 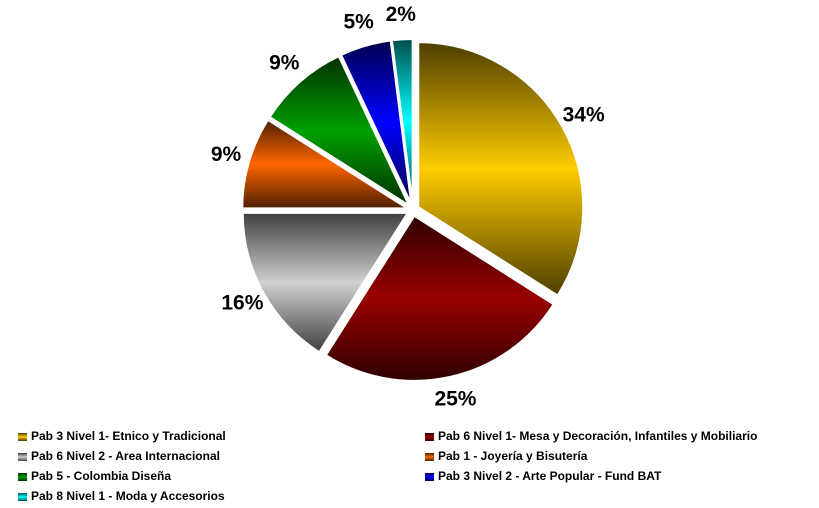 I want to click on data-label: 2%, so click(x=401, y=14).